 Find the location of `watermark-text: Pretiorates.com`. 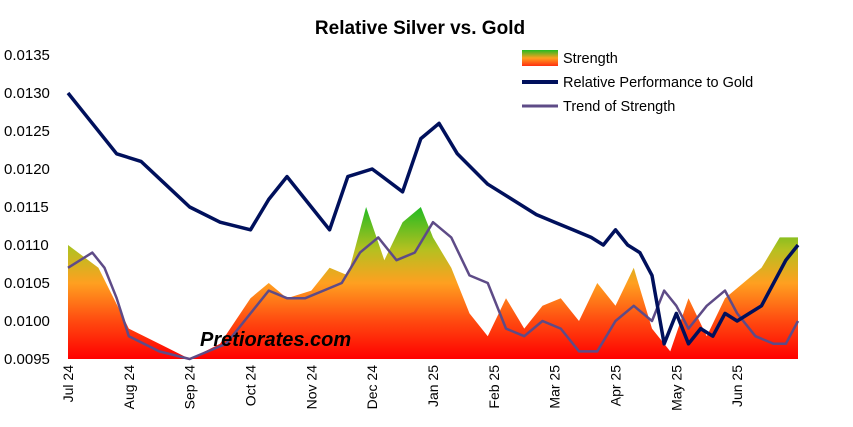

watermark-text: Pretiorates.com is located at coordinates (275, 340).